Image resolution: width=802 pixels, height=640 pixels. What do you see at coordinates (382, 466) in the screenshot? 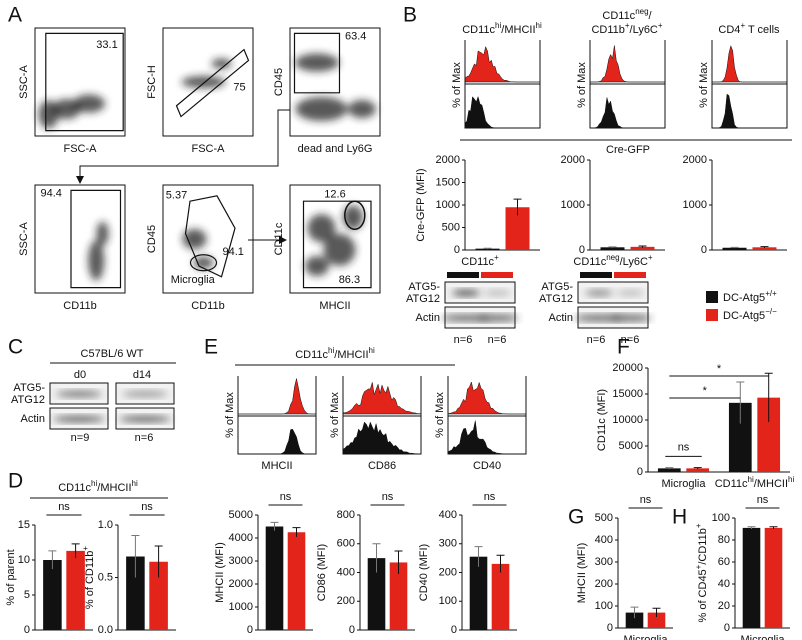
I see `x-axis-label: CD86` at bounding box center [382, 466].